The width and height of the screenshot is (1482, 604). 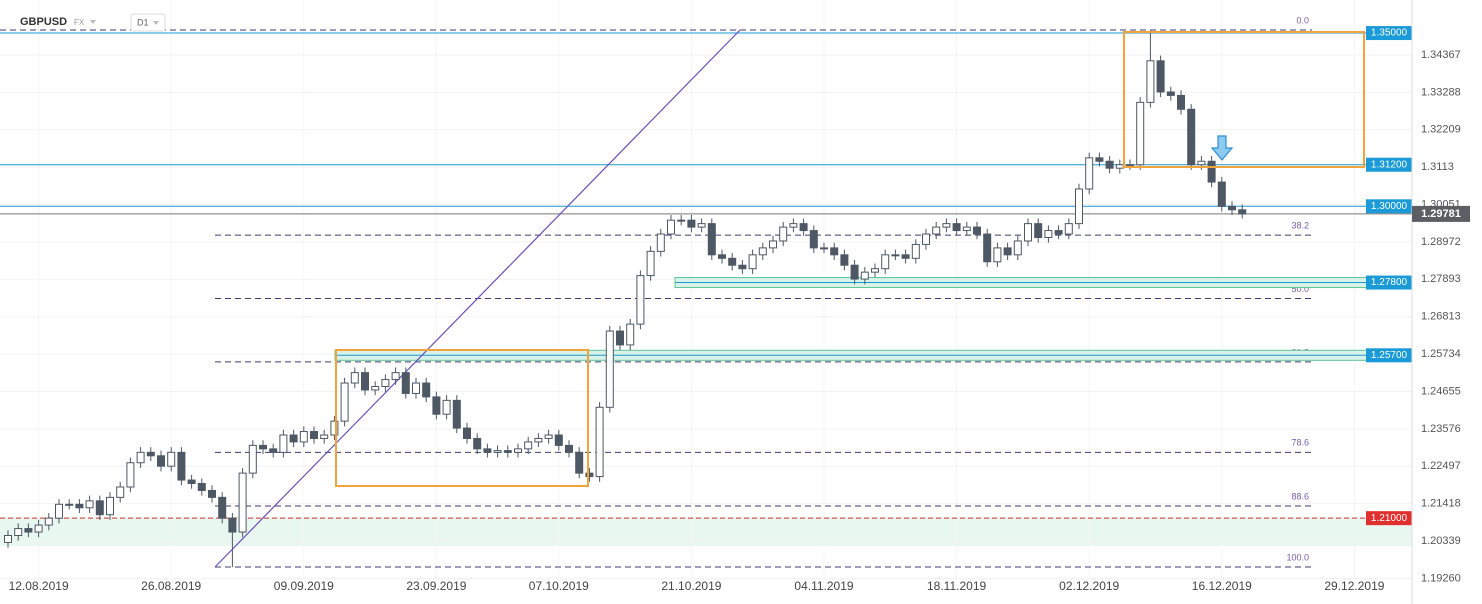 What do you see at coordinates (1389, 355) in the screenshot?
I see `level-label: 1.25700` at bounding box center [1389, 355].